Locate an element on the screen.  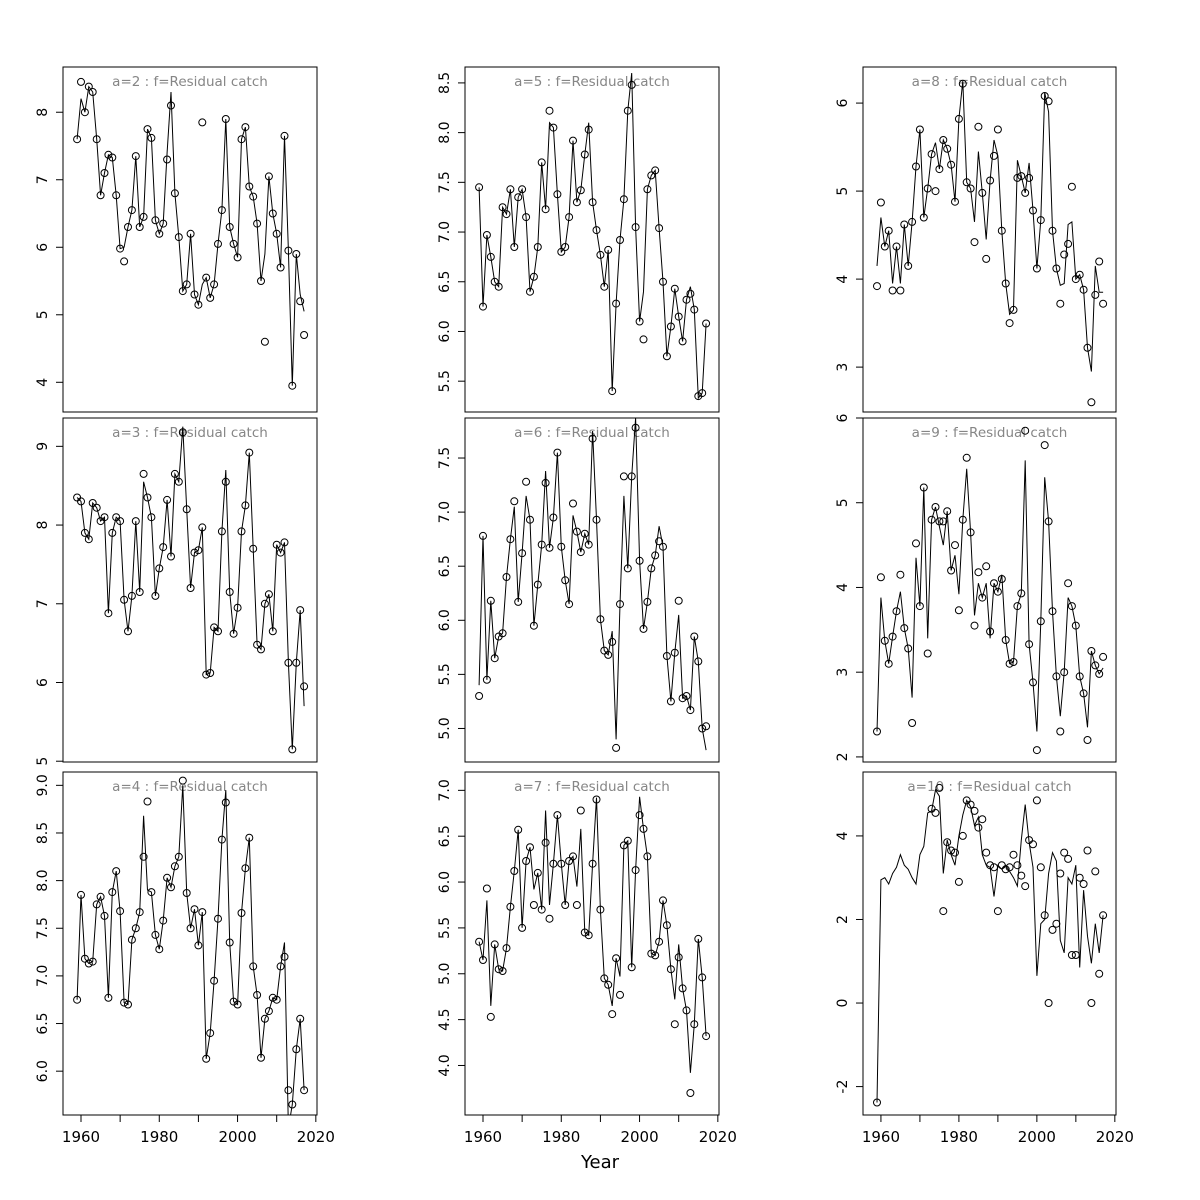
panel-title: a=8 : f=Residual catch is located at coordinates (990, 82).